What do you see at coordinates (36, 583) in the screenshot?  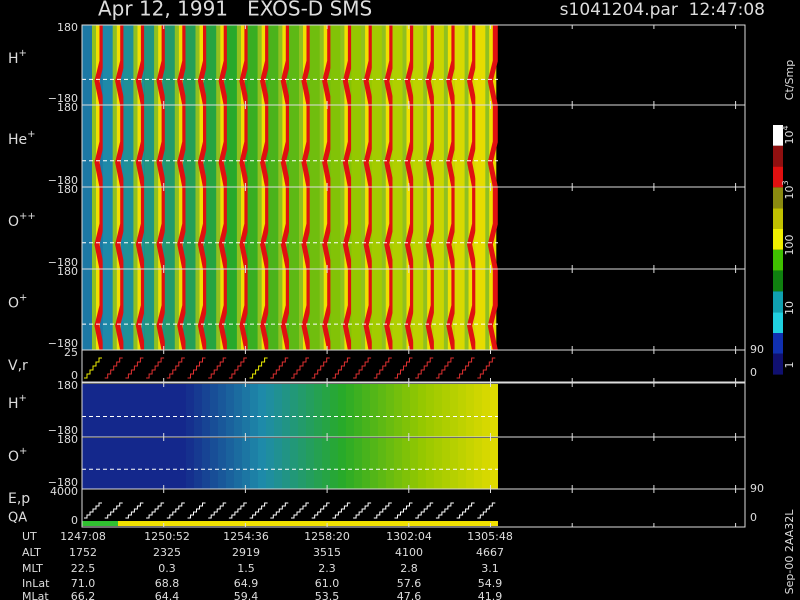 I see `table-header: InLat` at bounding box center [36, 583].